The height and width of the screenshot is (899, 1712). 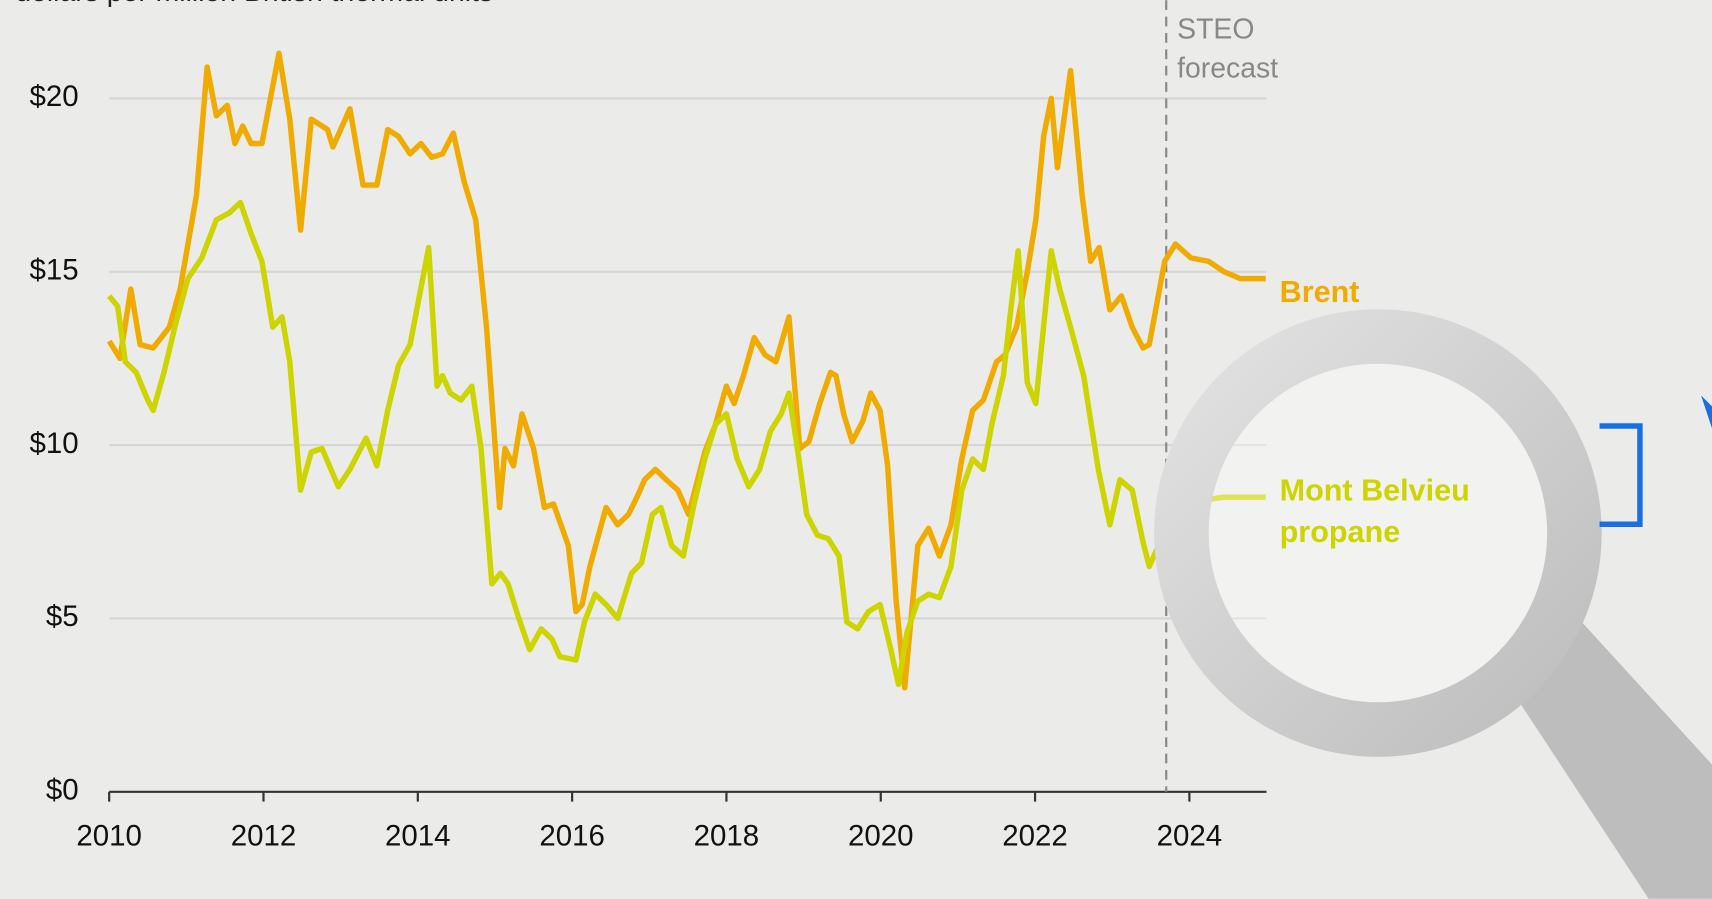 What do you see at coordinates (1375, 511) in the screenshot?
I see `series-label: Mont Belvieu propane` at bounding box center [1375, 511].